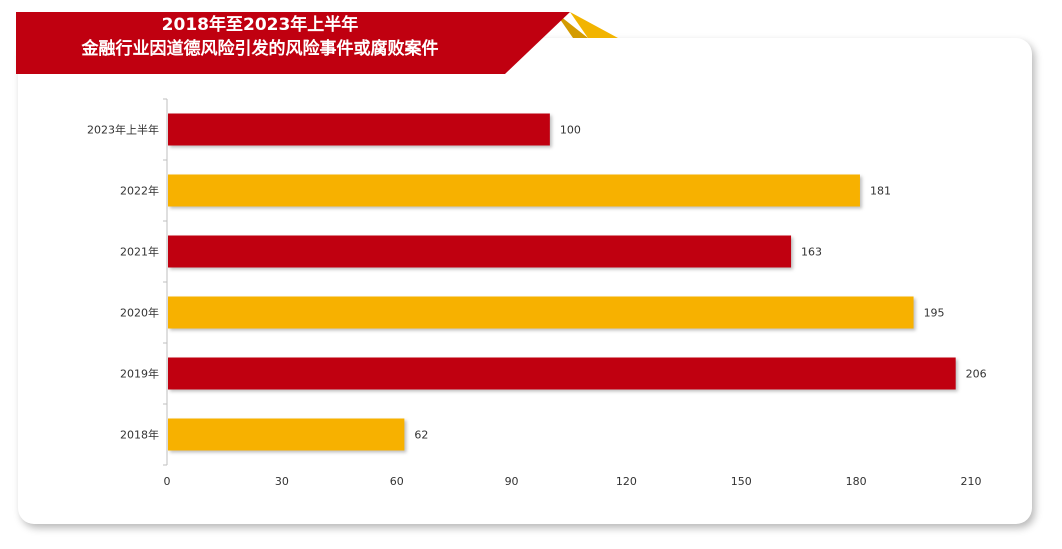 This screenshot has width=1062, height=549. I want to click on category-label: 2018年, so click(139, 435).